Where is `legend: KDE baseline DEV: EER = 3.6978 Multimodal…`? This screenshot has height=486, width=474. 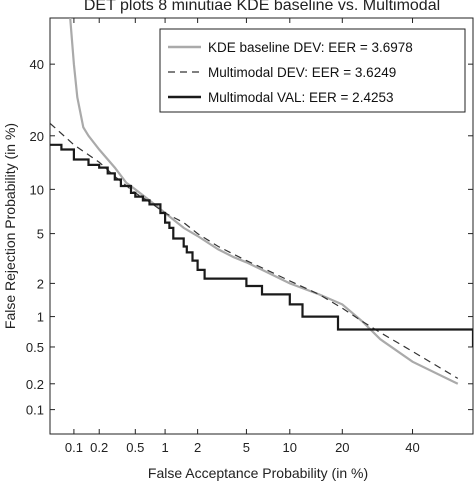 legend: KDE baseline DEV: EER = 3.6978 Multimodal… is located at coordinates (312, 70).